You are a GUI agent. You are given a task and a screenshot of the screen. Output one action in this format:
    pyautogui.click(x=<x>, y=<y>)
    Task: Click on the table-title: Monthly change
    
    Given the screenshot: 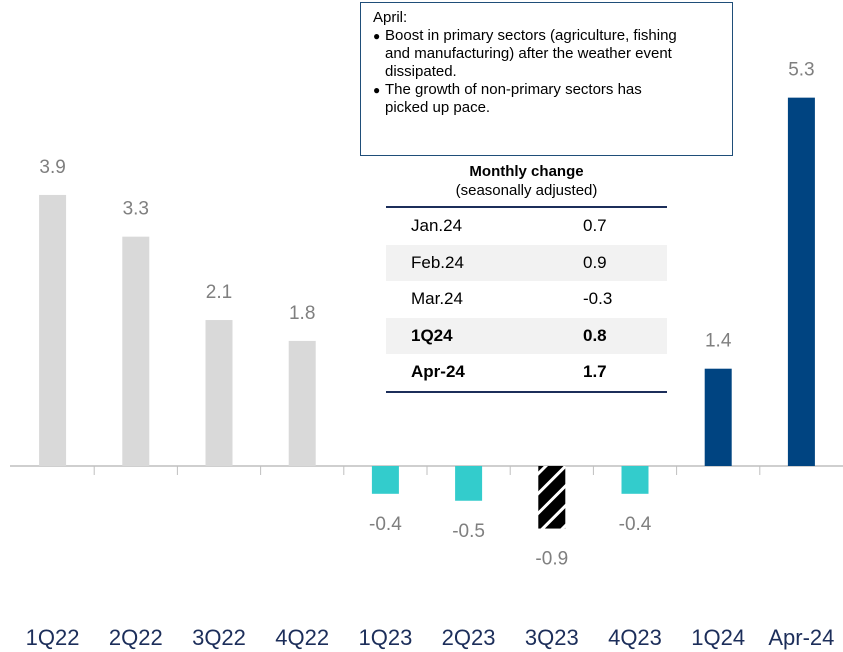 What is the action you would take?
    pyautogui.click(x=526, y=171)
    